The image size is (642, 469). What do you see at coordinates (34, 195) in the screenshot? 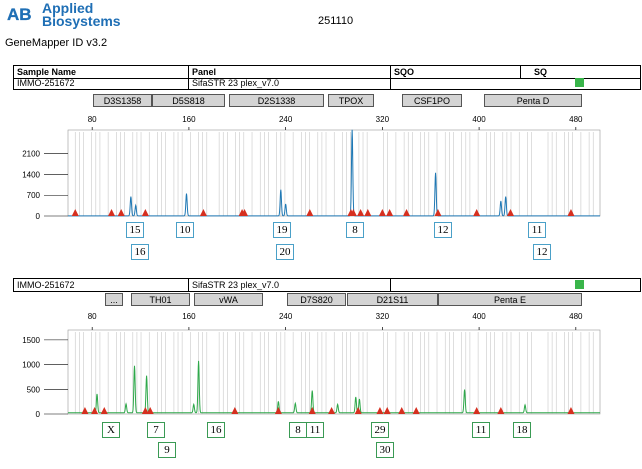
I see `y-tick-label: 700` at bounding box center [34, 195].